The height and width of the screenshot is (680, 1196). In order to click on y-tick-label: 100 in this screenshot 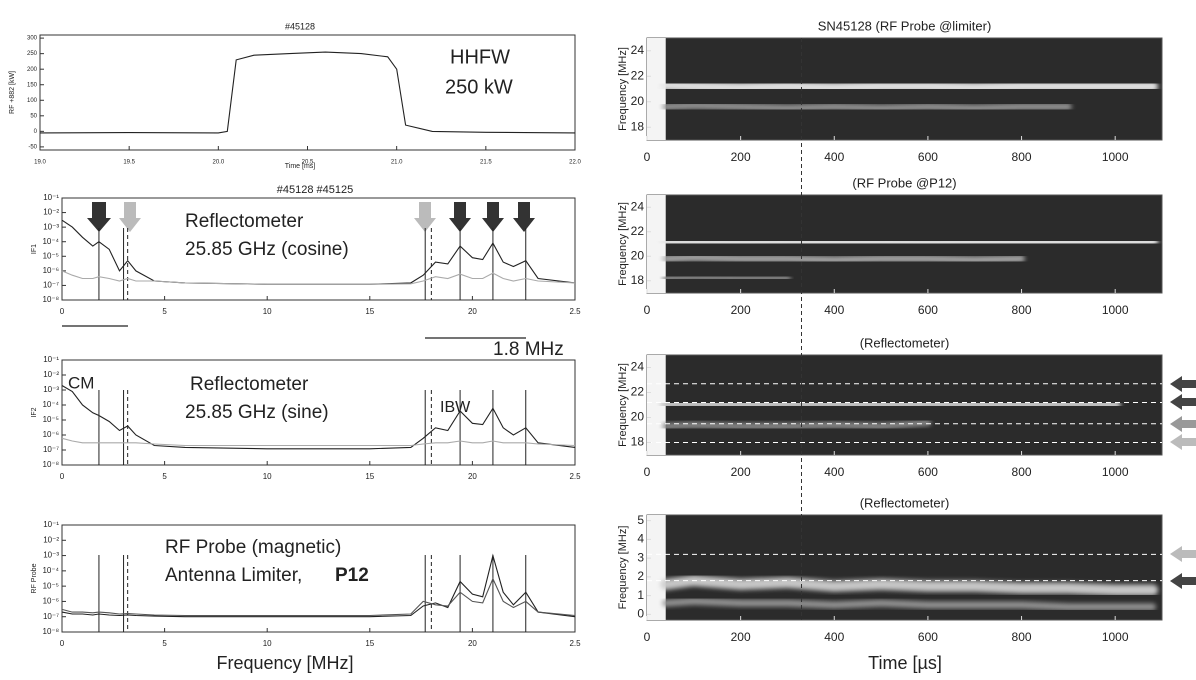, I will do `click(32, 101)`.